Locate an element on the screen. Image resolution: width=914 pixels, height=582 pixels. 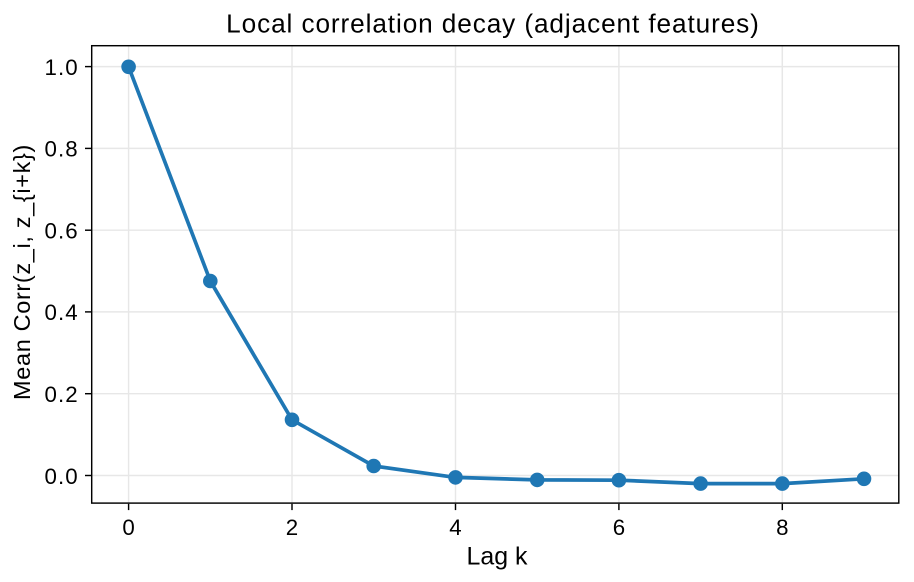
svg-text: Mean Corr(z_i, z_{i+k}) is located at coordinates (22, 272).